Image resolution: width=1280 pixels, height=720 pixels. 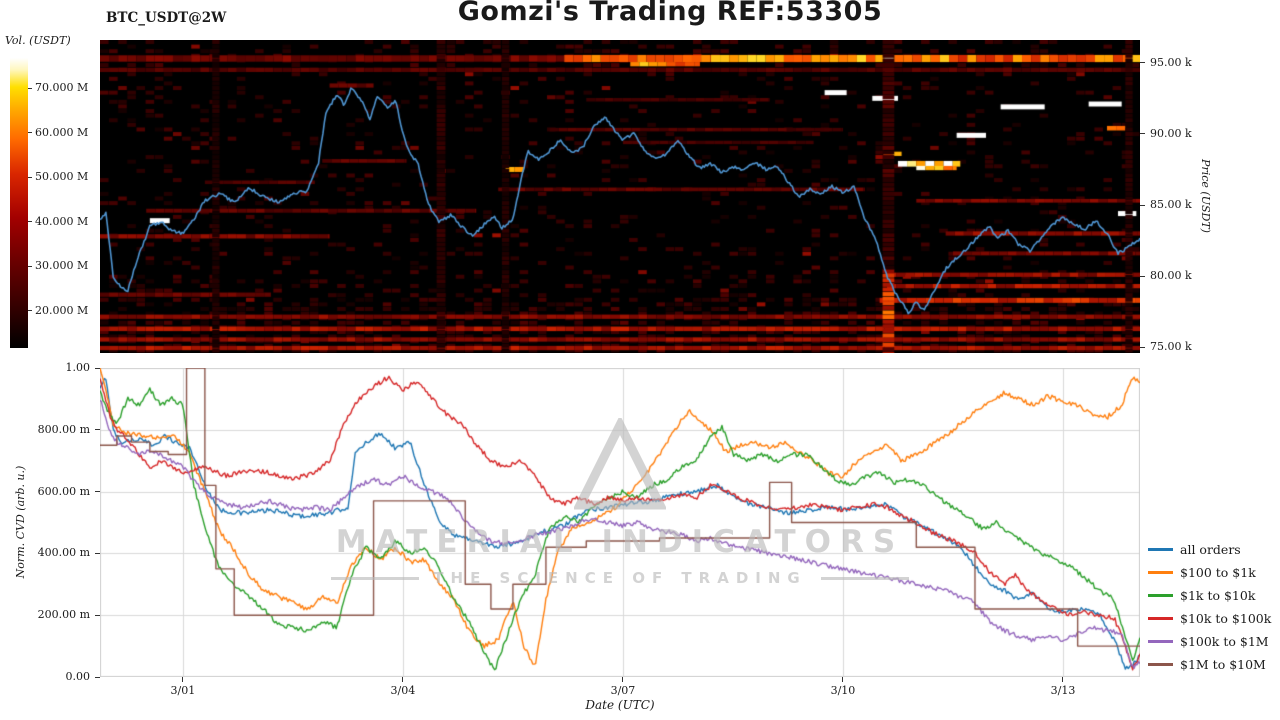 What do you see at coordinates (1171, 62) in the screenshot?
I see `price-tick: 95.00 k` at bounding box center [1171, 62].